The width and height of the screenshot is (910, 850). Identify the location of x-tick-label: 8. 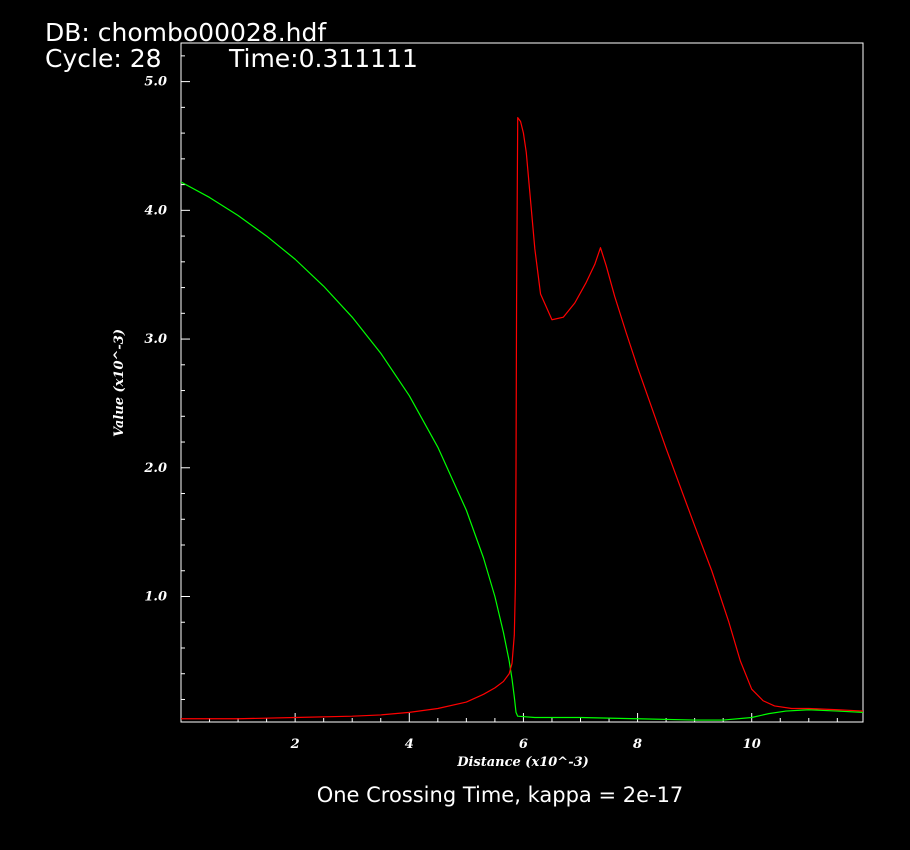
(637, 744).